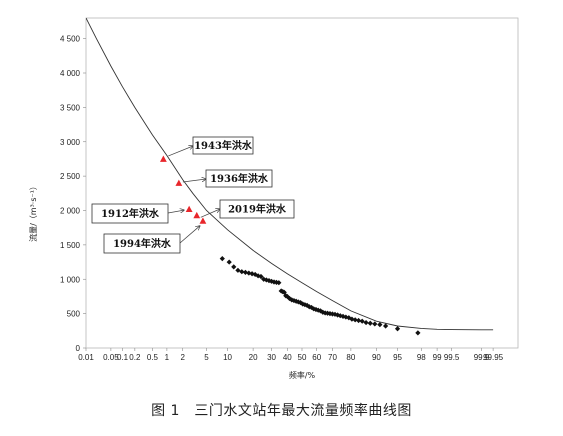  I want to click on x-tick-label: 90, so click(376, 357).